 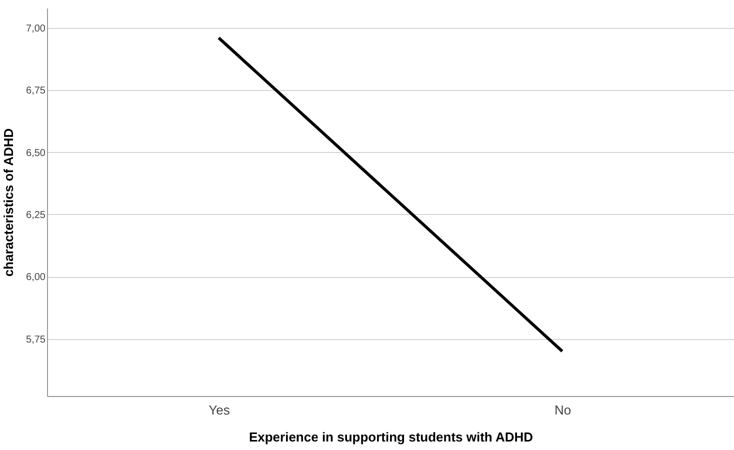 I want to click on y-axis-title: characteristics of ADHD, so click(x=8, y=202).